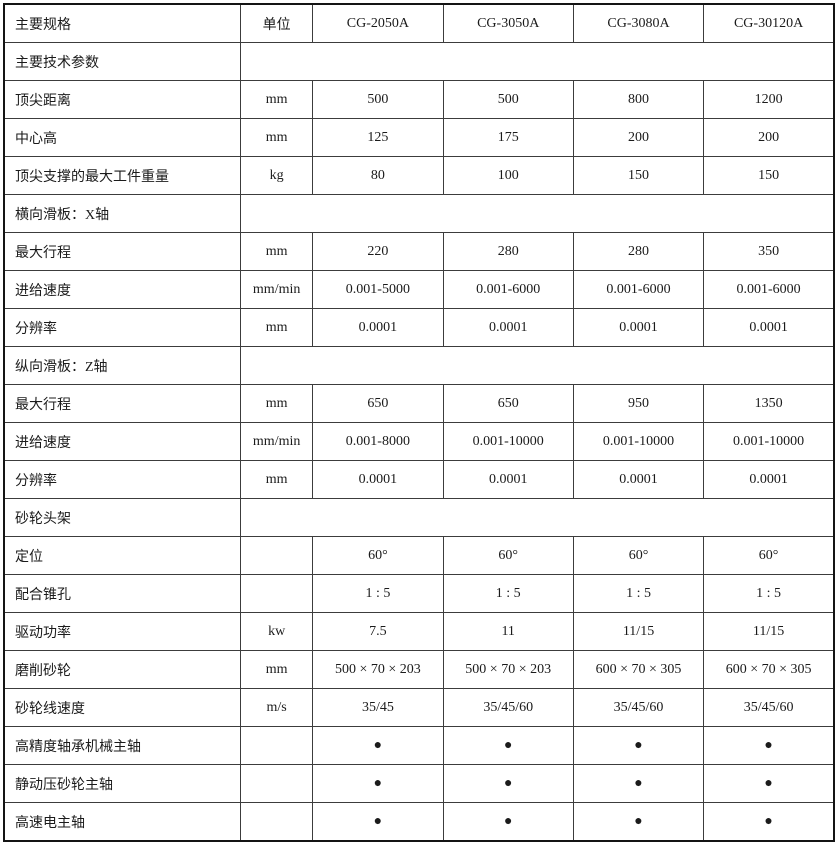 The width and height of the screenshot is (838, 842). What do you see at coordinates (419, 99) in the screenshot?
I see `spec-row: 顶尖距离 mm 500 500 800 1200` at bounding box center [419, 99].